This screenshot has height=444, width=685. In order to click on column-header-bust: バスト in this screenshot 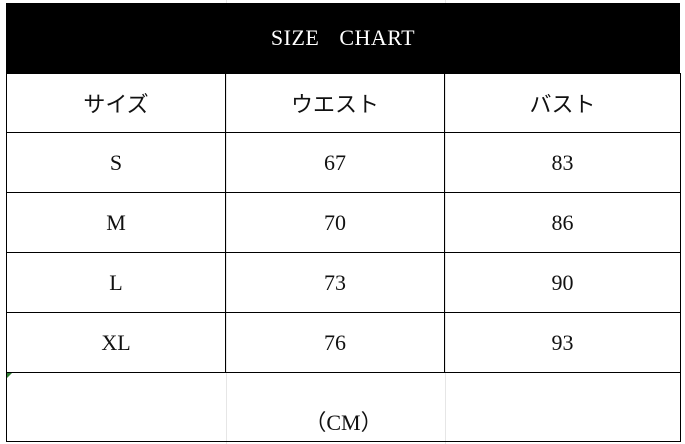, I will do `click(562, 103)`.